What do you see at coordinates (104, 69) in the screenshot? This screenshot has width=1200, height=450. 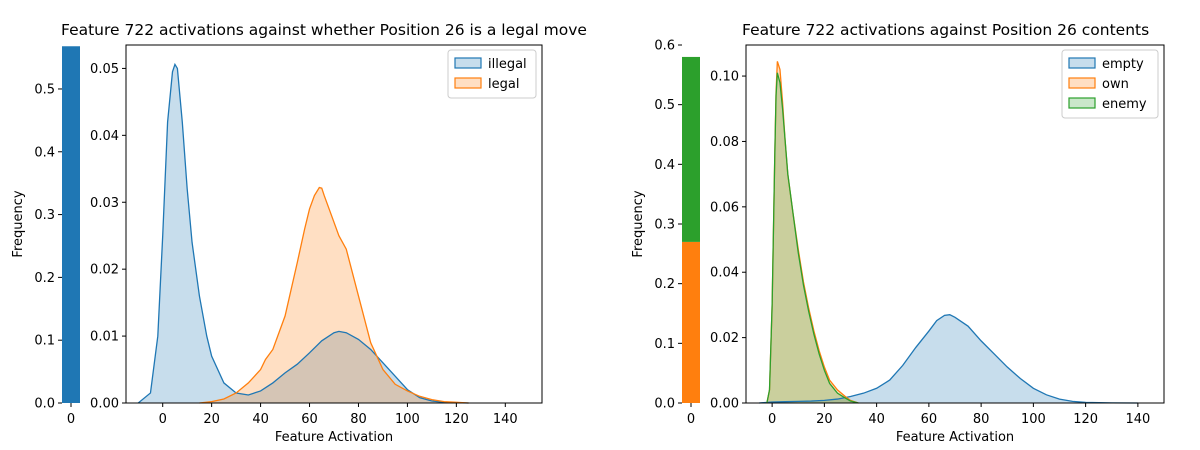 I see `ytick-label: 0.05` at bounding box center [104, 69].